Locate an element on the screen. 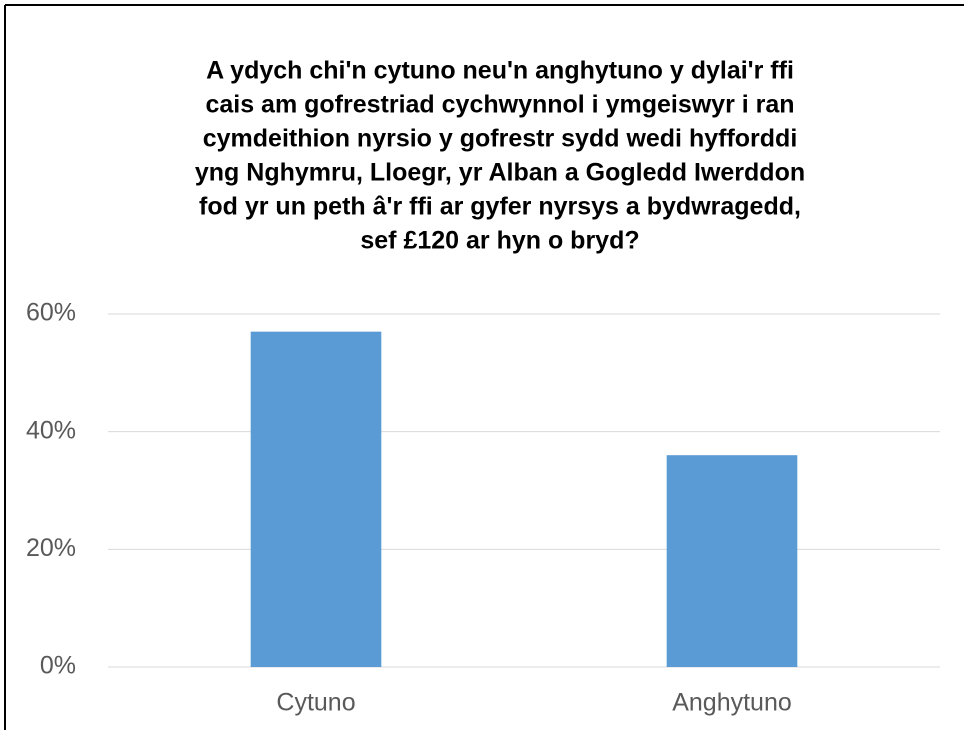  y-tick-label: 0% is located at coordinates (58, 666).